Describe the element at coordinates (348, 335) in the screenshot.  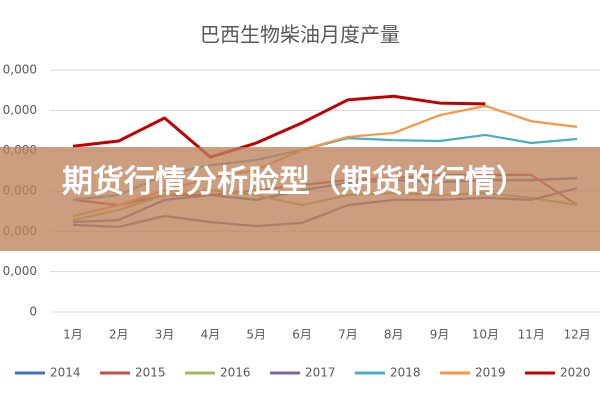
I see `x-tick-label: 7月` at that location.